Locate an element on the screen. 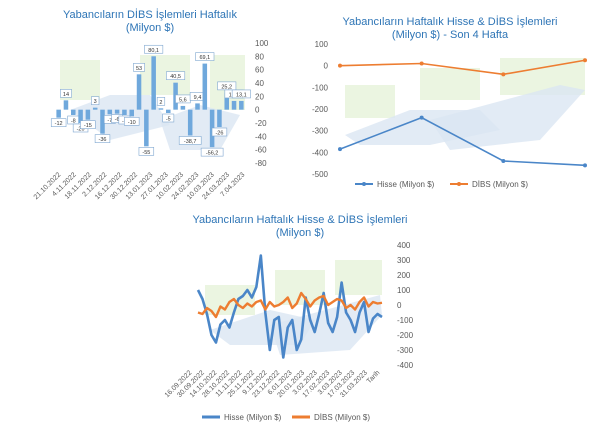 The image size is (600, 435). data-label: 2 is located at coordinates (160, 103).